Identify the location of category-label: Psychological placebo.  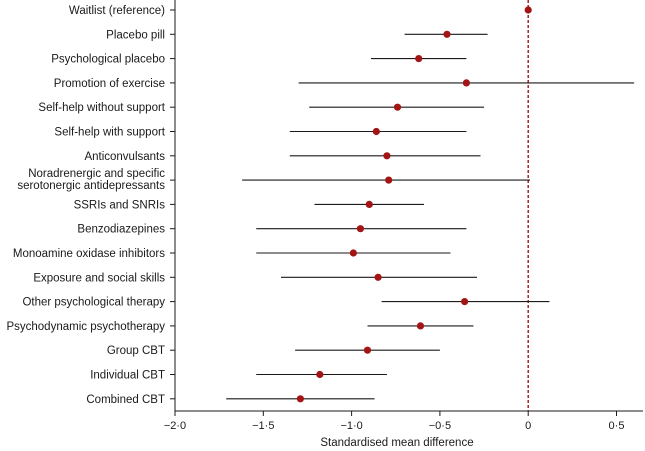
(108, 60).